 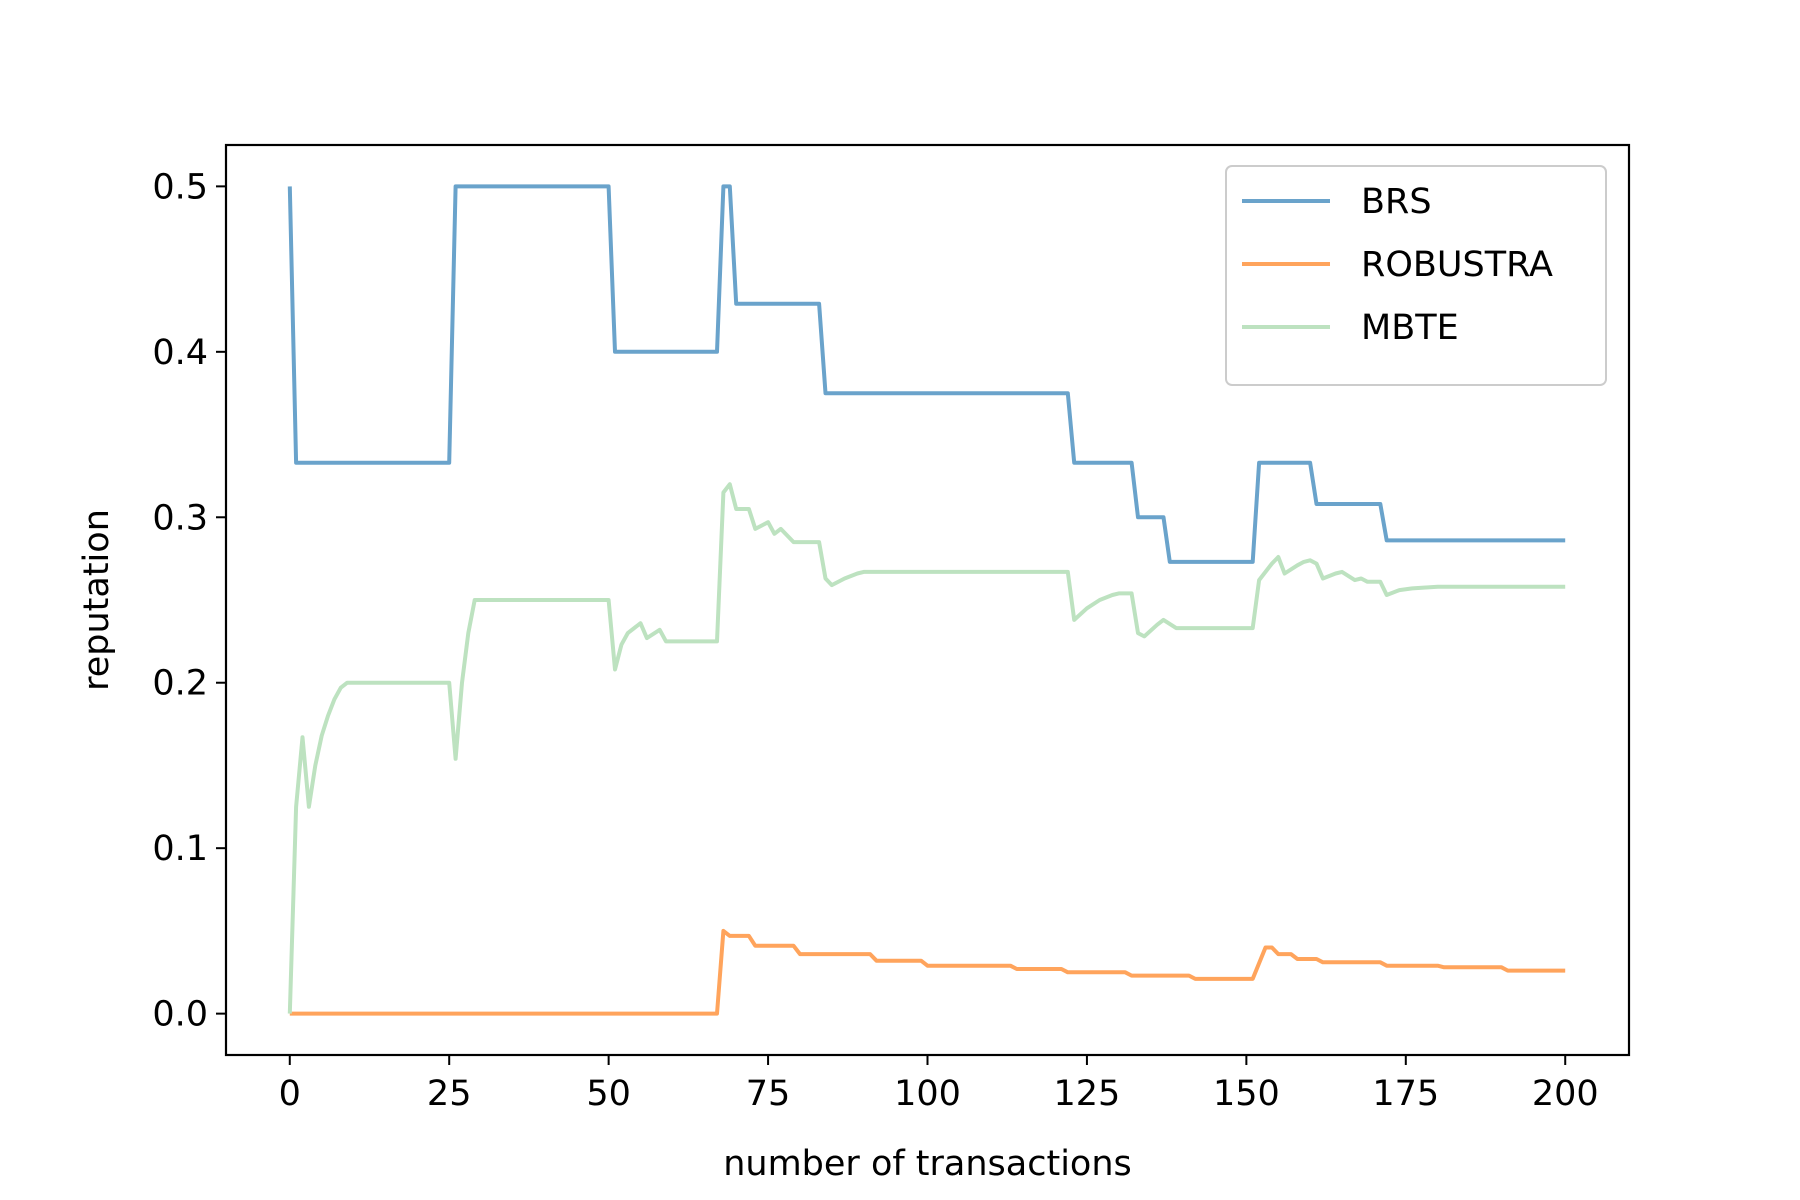 I want to click on y-axis-ticks: 0.0 0.1 0.2 0.3 0.4 0.5, so click(x=189, y=601).